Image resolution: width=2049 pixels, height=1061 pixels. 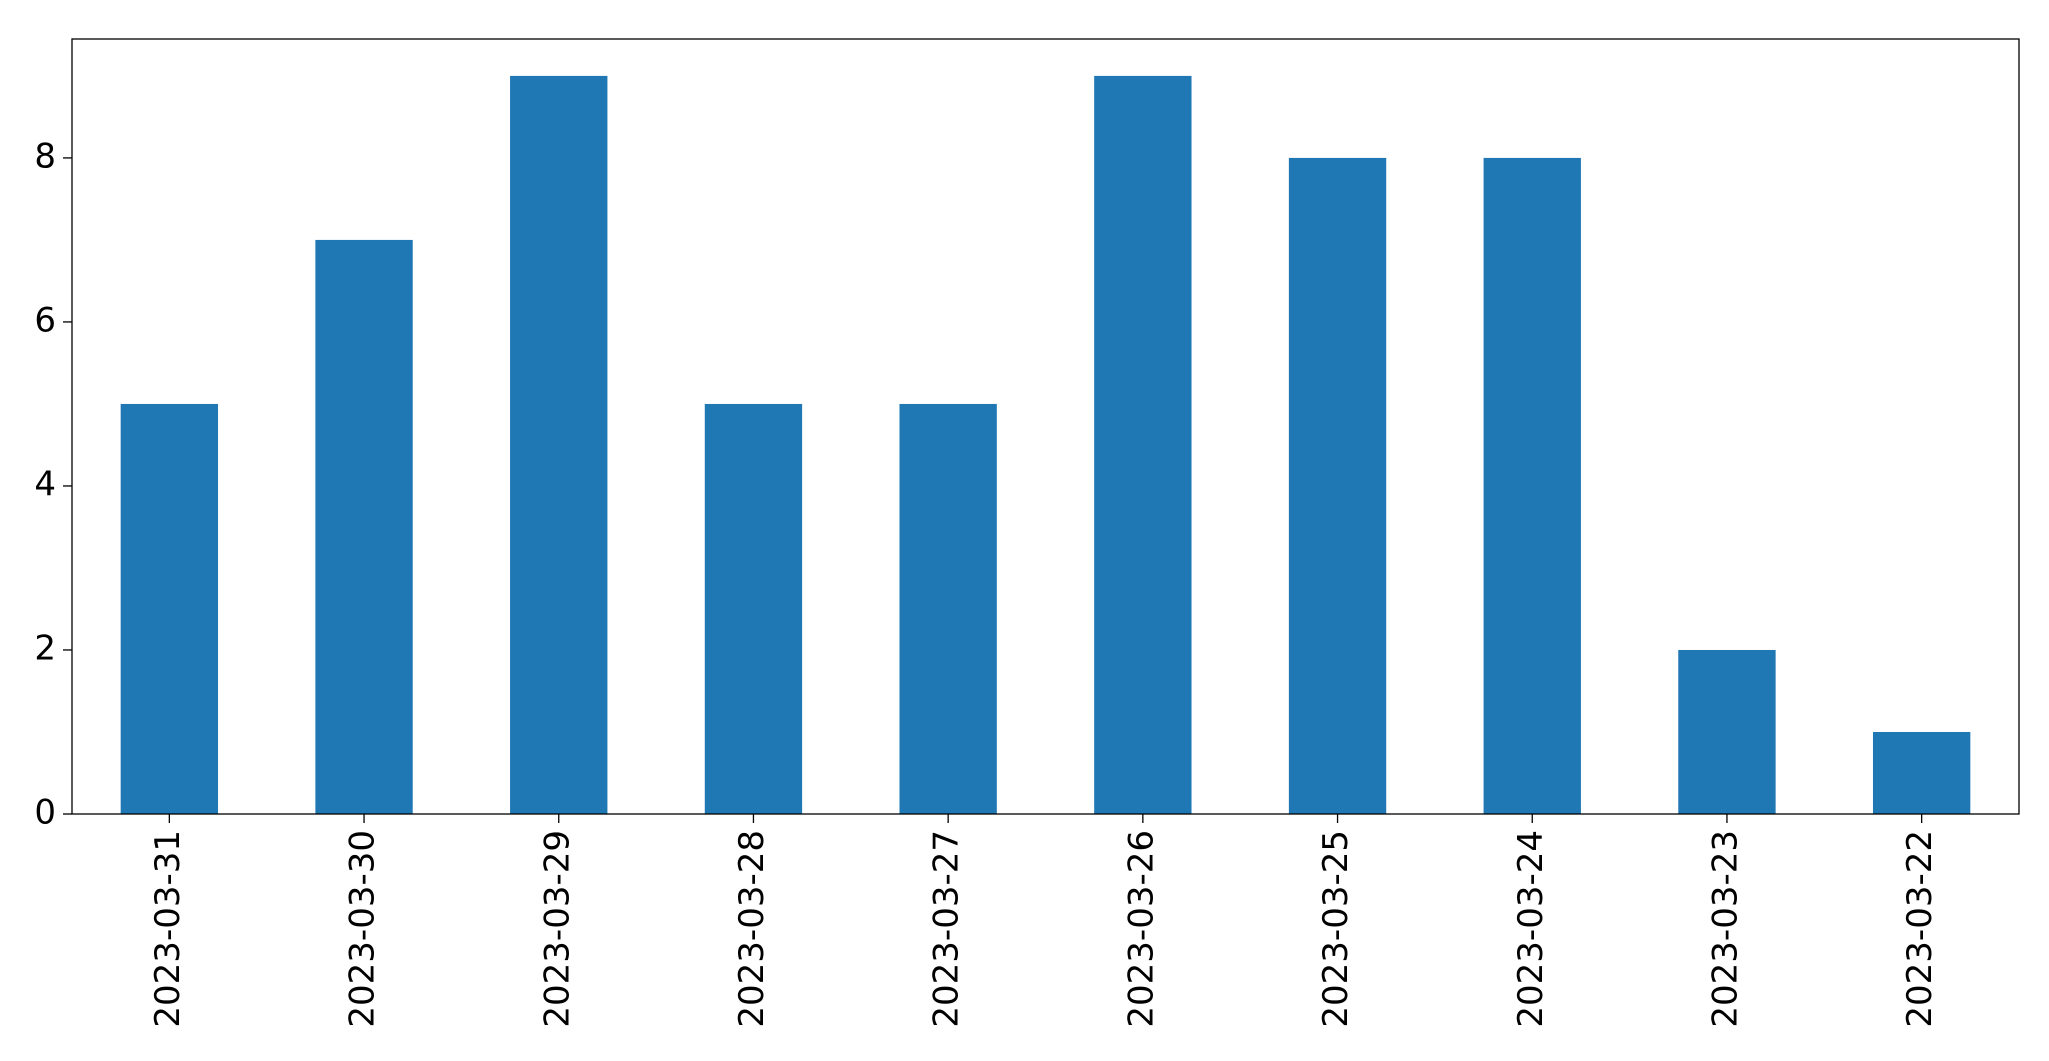 What do you see at coordinates (45, 320) in the screenshot?
I see `y-tick-label: 6` at bounding box center [45, 320].